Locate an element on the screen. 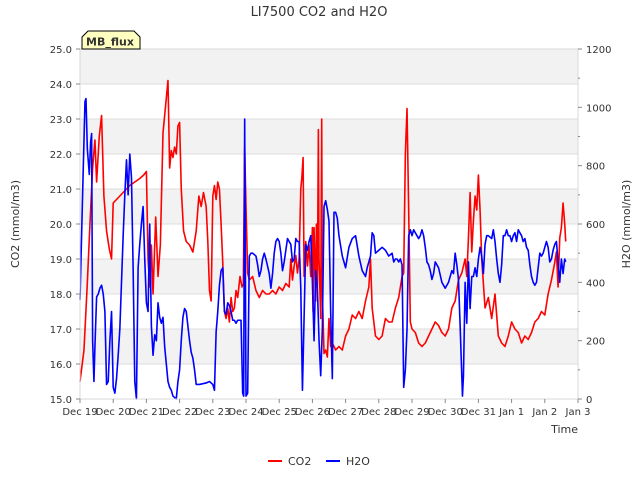 Image resolution: width=640 pixels, height=480 pixels. y-right-tick-label: 200 is located at coordinates (595, 342).